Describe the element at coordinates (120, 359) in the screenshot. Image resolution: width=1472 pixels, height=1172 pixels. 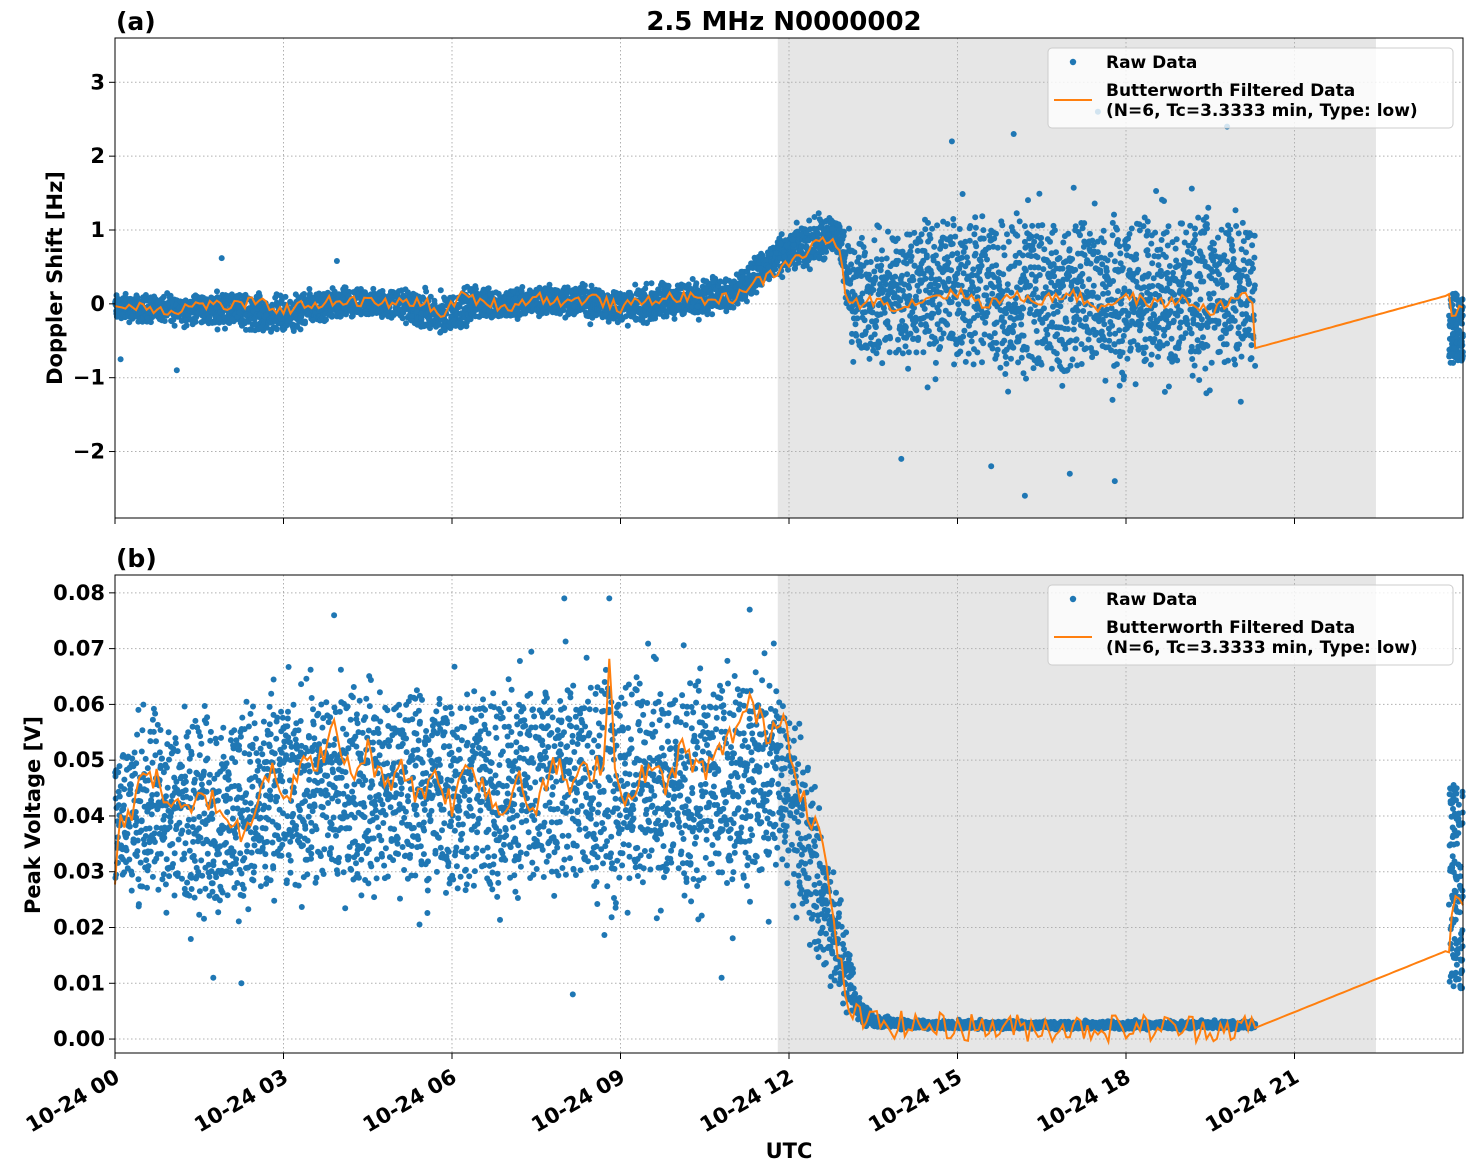
I see `raw-outlier-point` at that location.